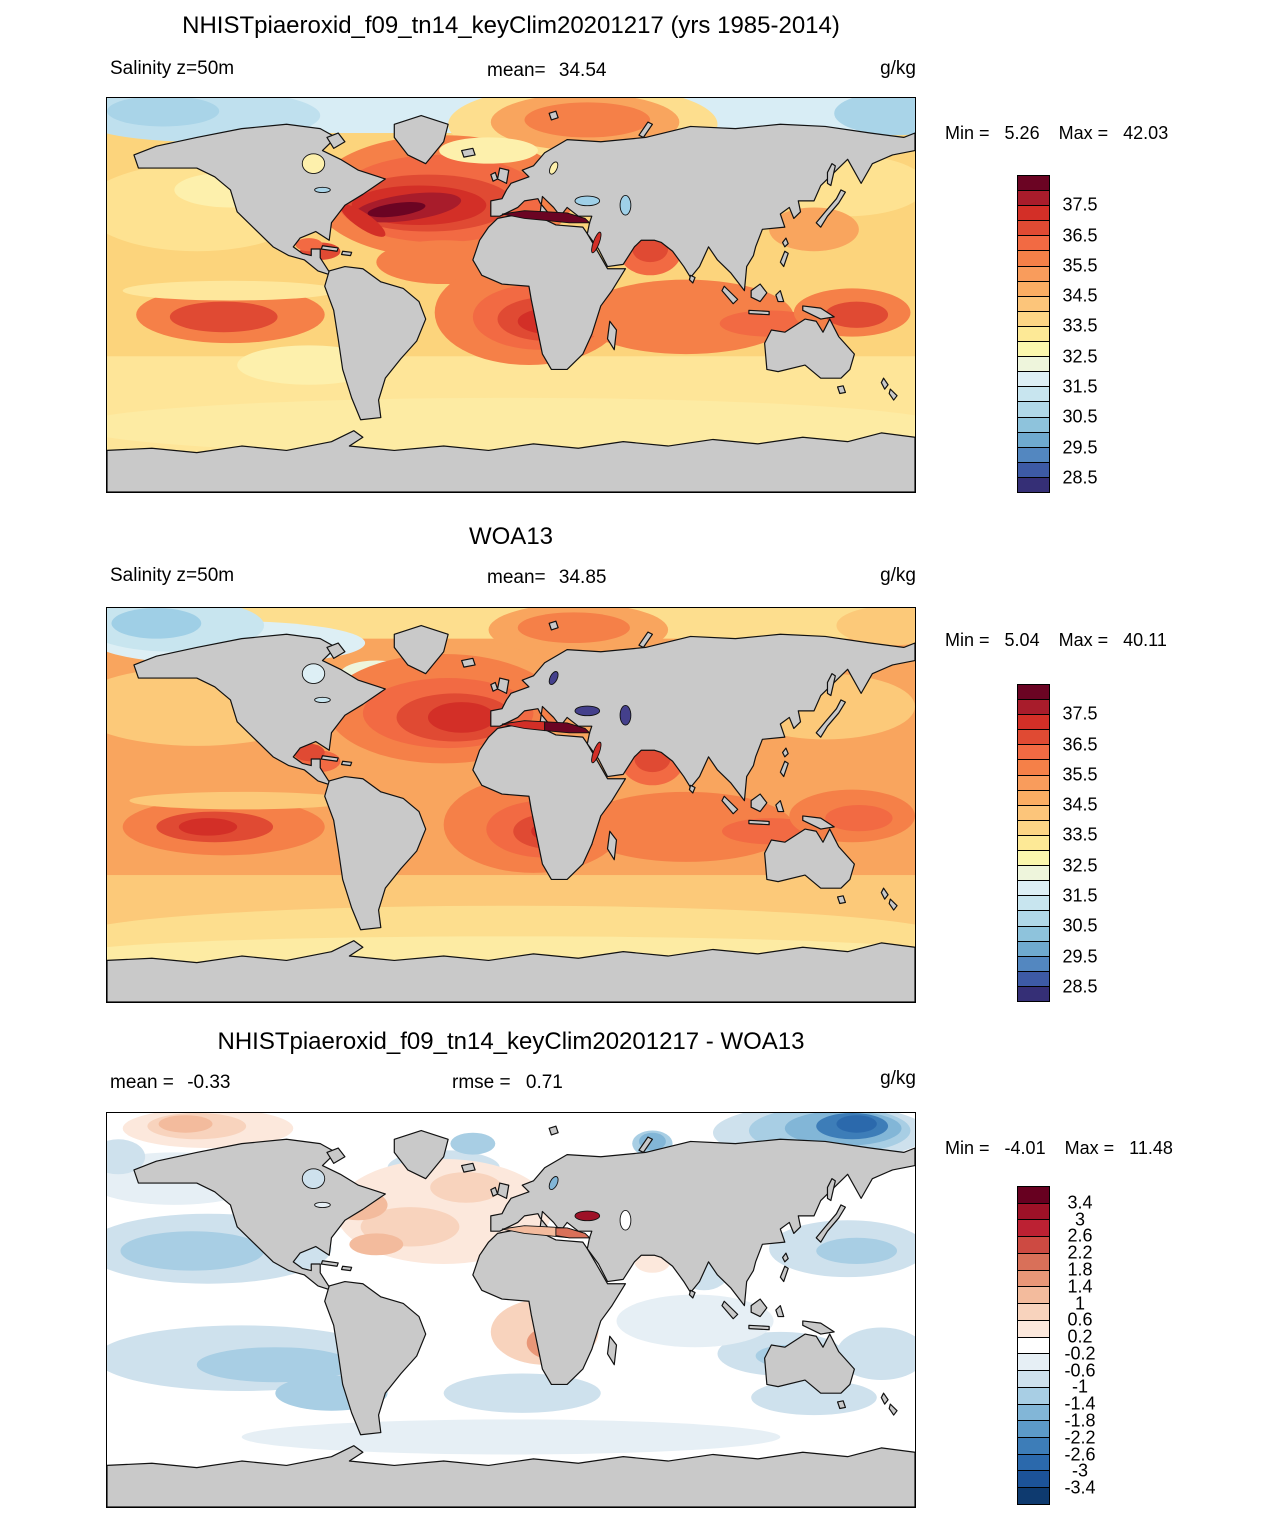 This screenshot has width=1285, height=1519. I want to click on colorbar-tick-label: 3.4, so click(1080, 1202).